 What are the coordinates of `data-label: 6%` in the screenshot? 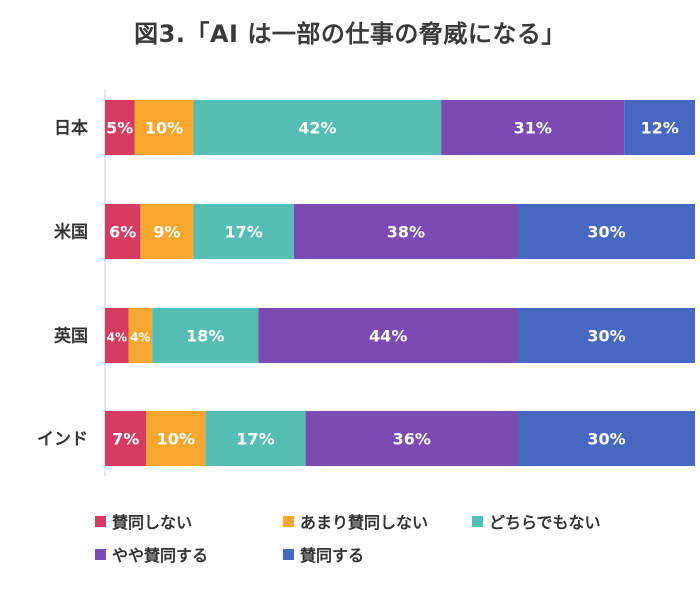 It's located at (122, 232).